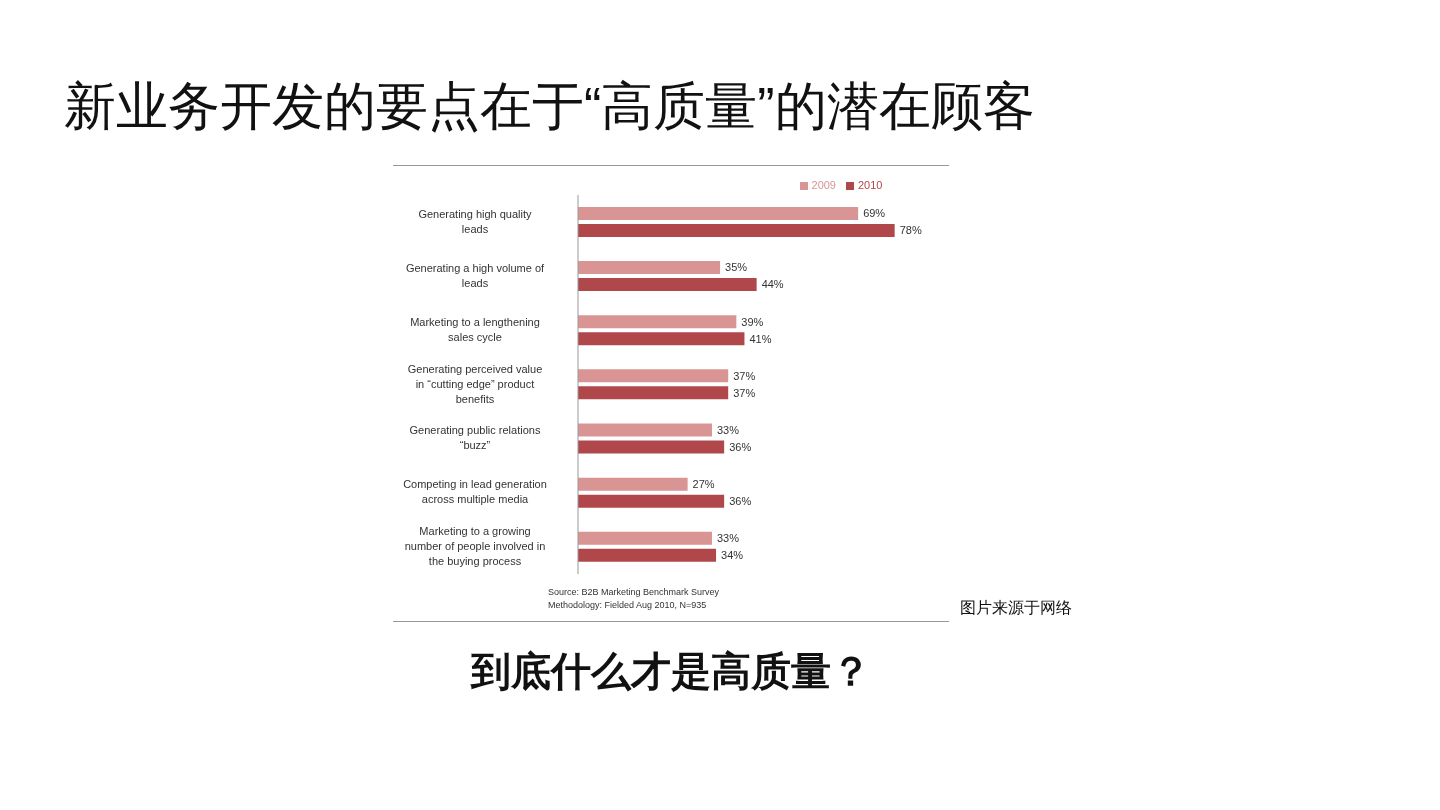  What do you see at coordinates (1016, 608) in the screenshot?
I see `text: 图片来源于网络` at bounding box center [1016, 608].